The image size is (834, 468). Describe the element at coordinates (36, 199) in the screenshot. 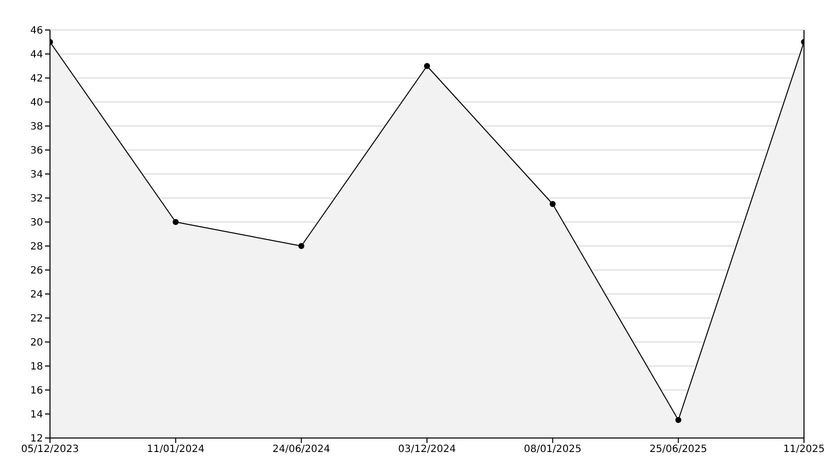

I see `y-tick-label: 32` at that location.